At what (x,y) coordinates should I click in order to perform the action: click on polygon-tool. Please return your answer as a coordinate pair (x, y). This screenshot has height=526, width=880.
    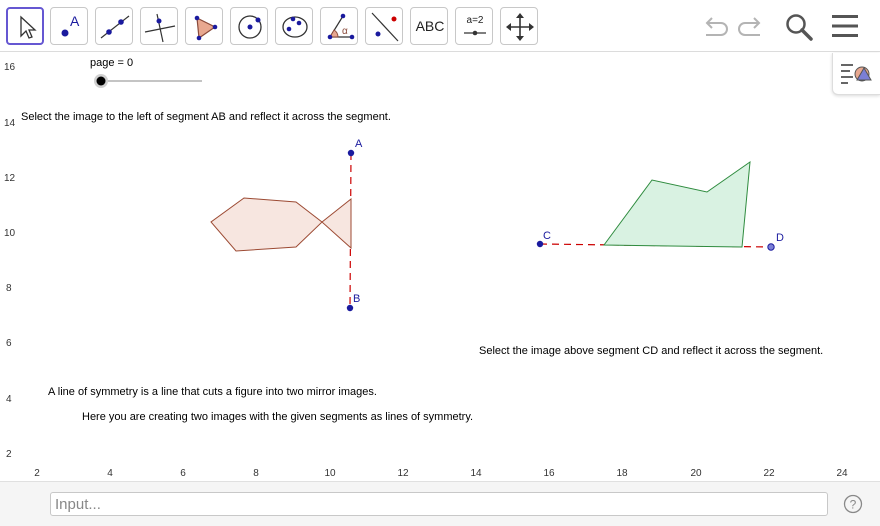
    Looking at the image, I should click on (204, 26).